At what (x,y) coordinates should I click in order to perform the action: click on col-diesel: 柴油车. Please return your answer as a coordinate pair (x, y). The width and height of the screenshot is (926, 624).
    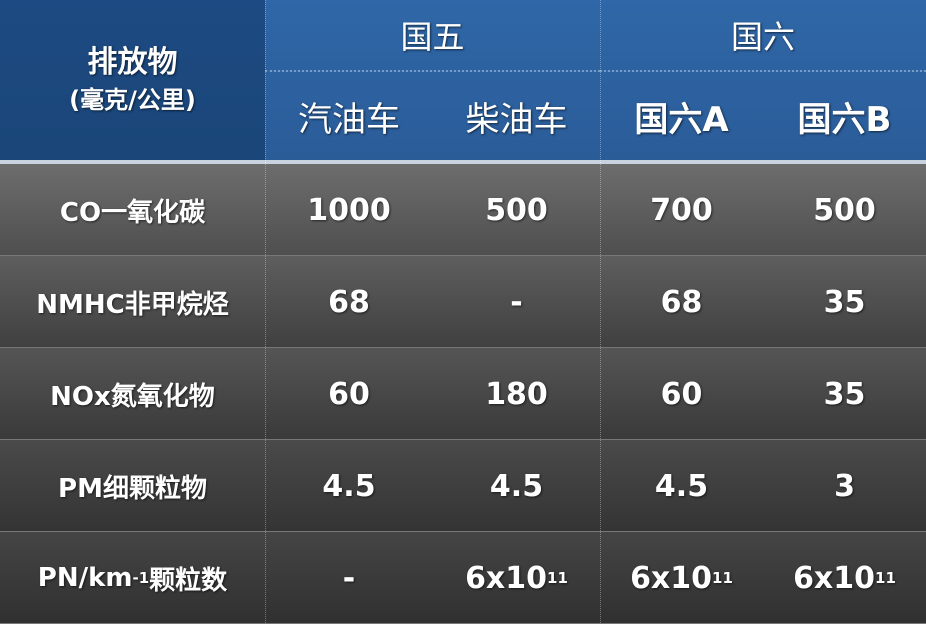
    Looking at the image, I should click on (516, 116).